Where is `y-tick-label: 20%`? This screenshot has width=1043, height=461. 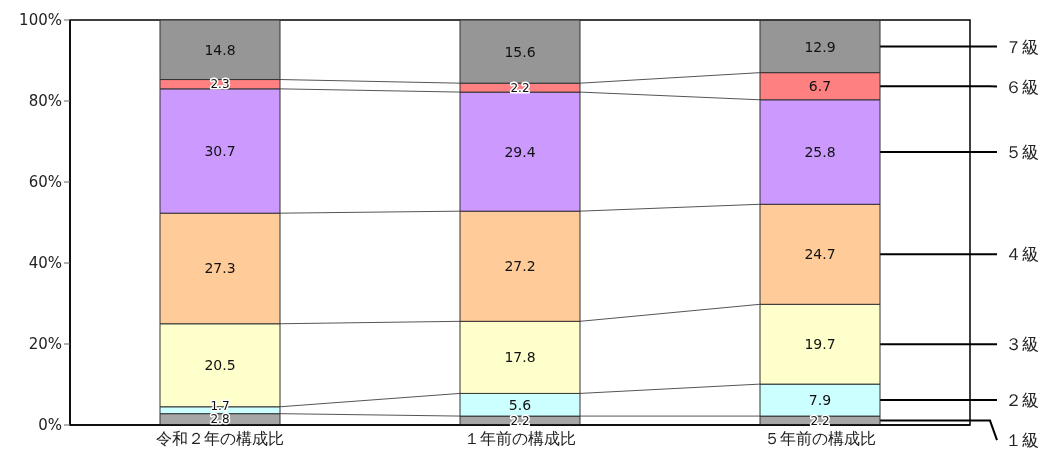 y-tick-label: 20% is located at coordinates (45, 344).